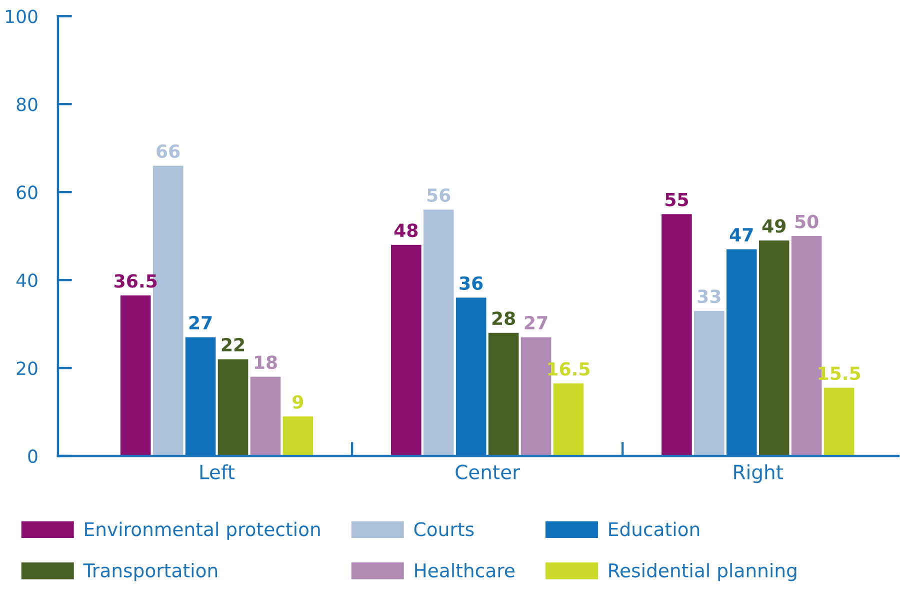 This screenshot has width=900, height=598. I want to click on y-tick-label: 100, so click(22, 17).